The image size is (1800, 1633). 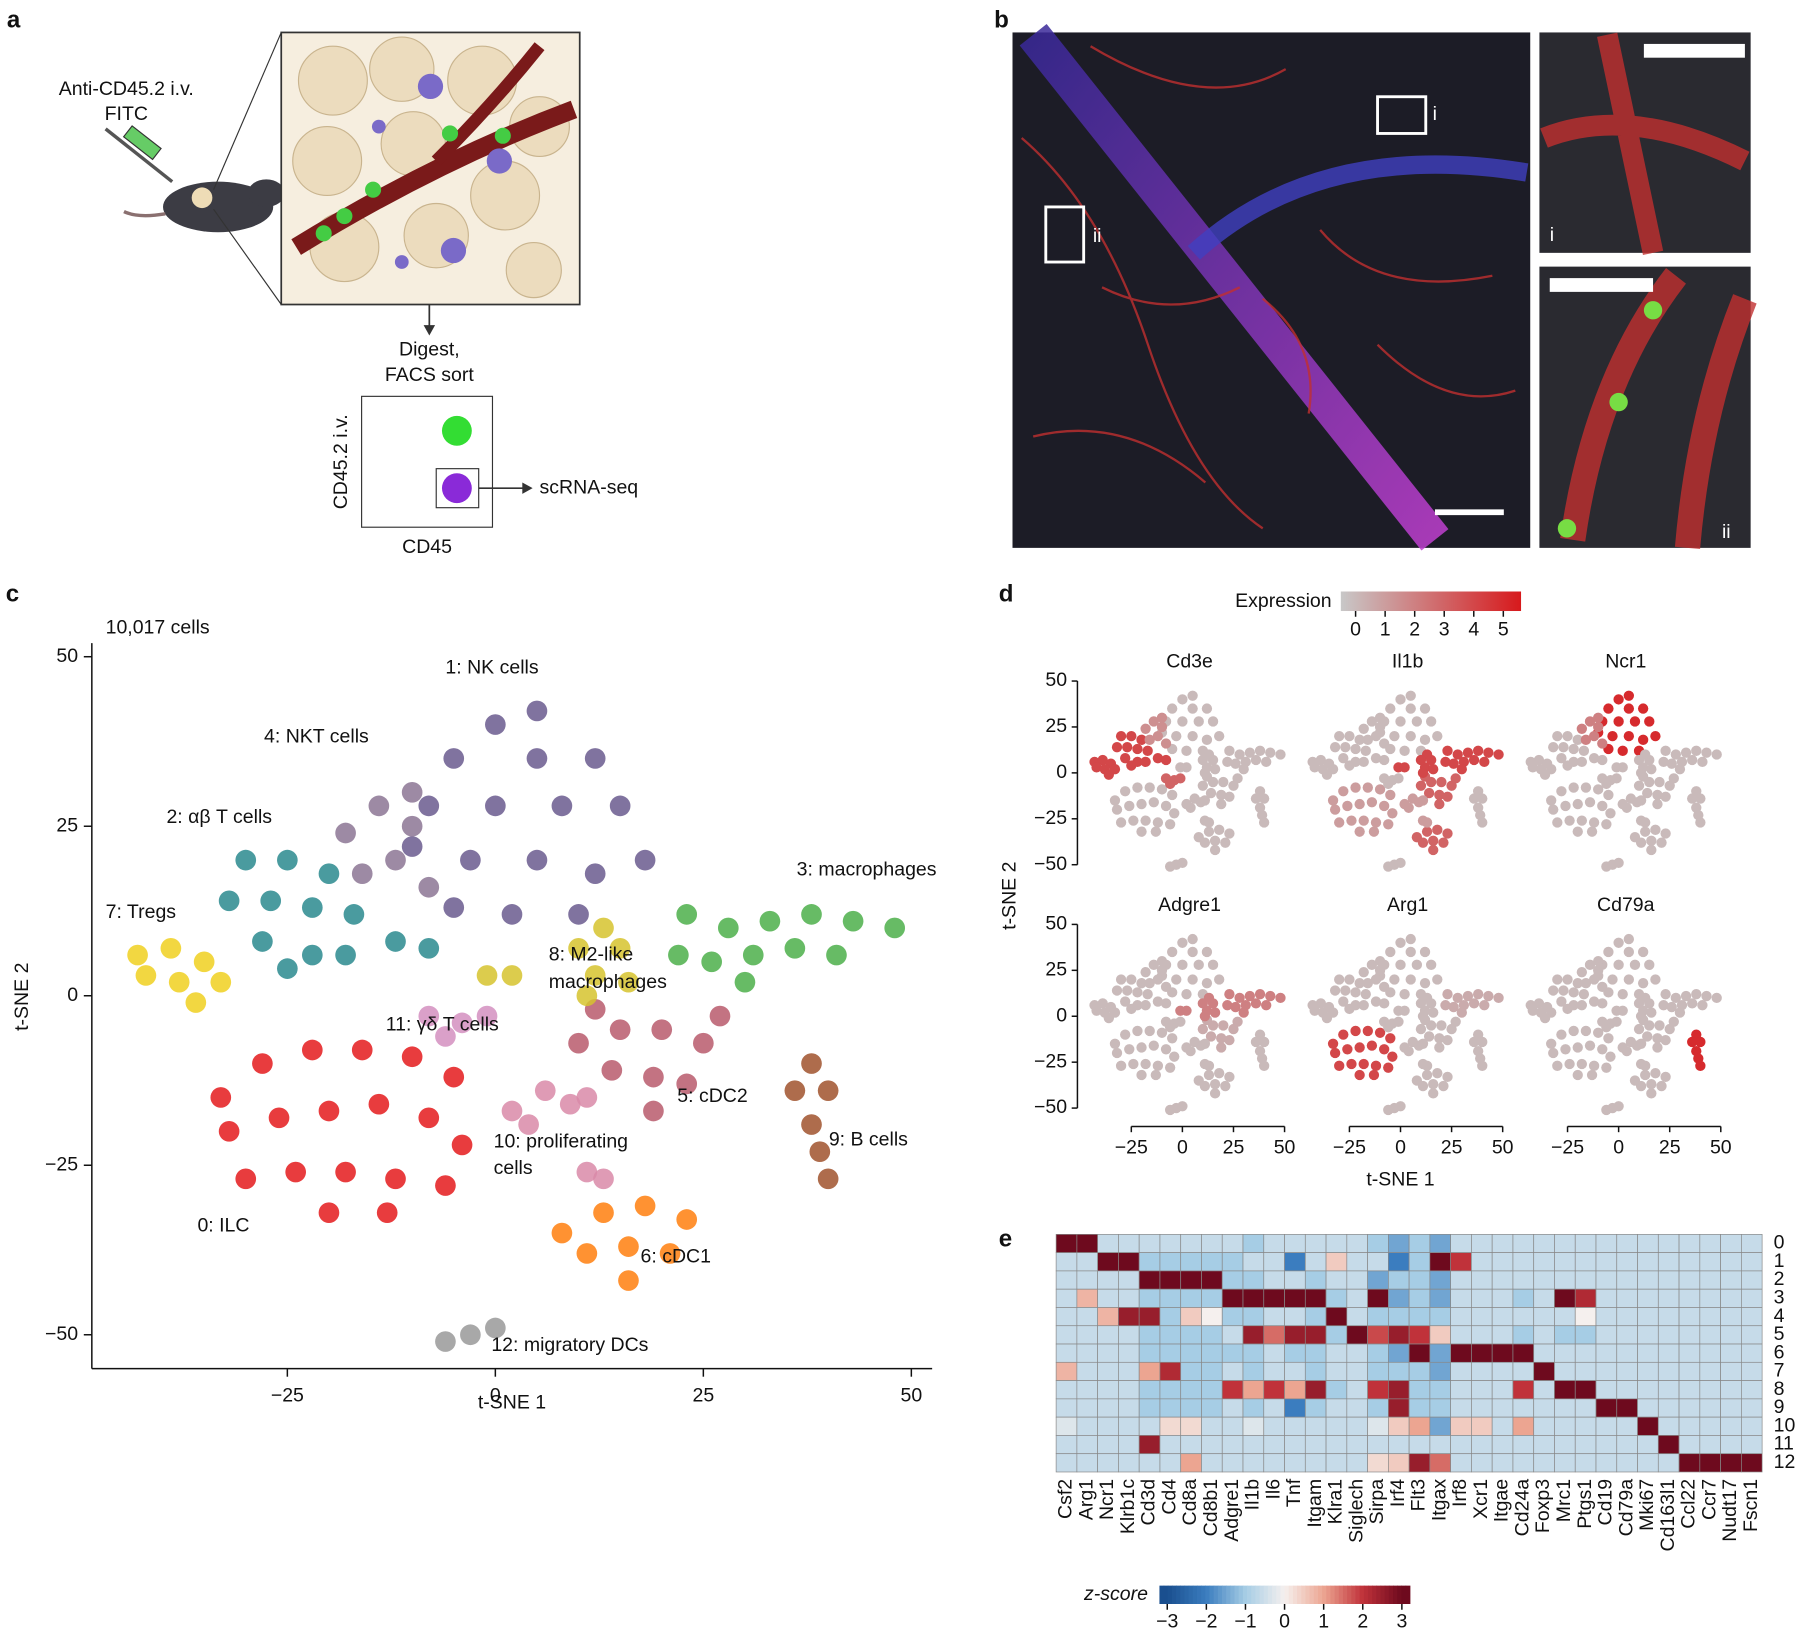 I want to click on column-label: Ccr7, so click(x=1709, y=1499).